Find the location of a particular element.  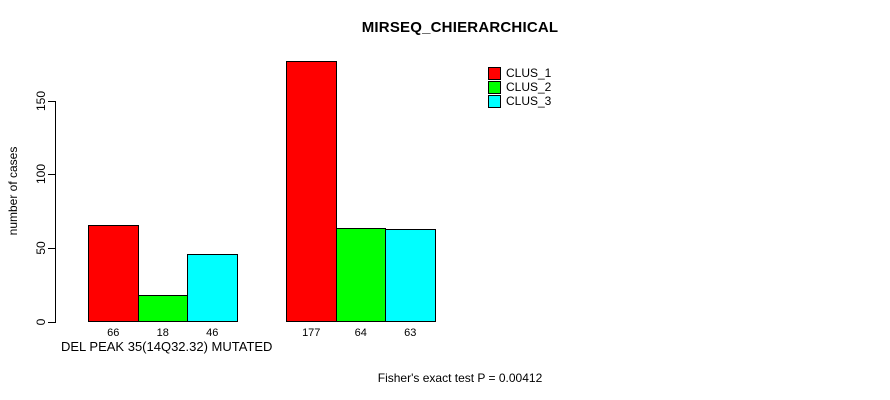

legend-item: CLUS_1 is located at coordinates (519, 73).